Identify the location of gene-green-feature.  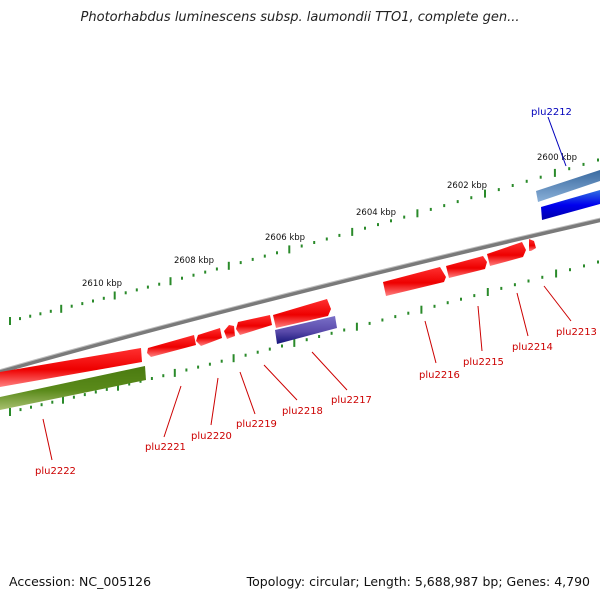
(73, 388).